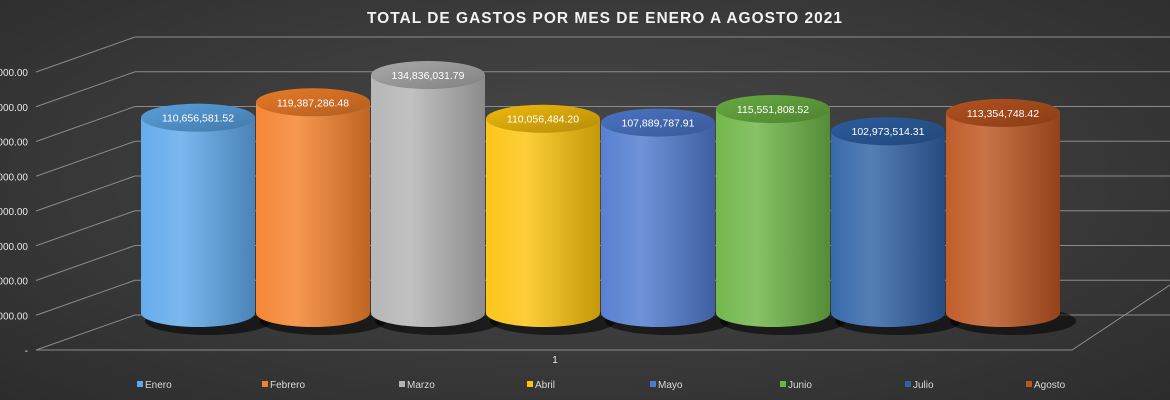 This screenshot has width=1170, height=400. I want to click on legend-item-junio: Junio, so click(796, 385).